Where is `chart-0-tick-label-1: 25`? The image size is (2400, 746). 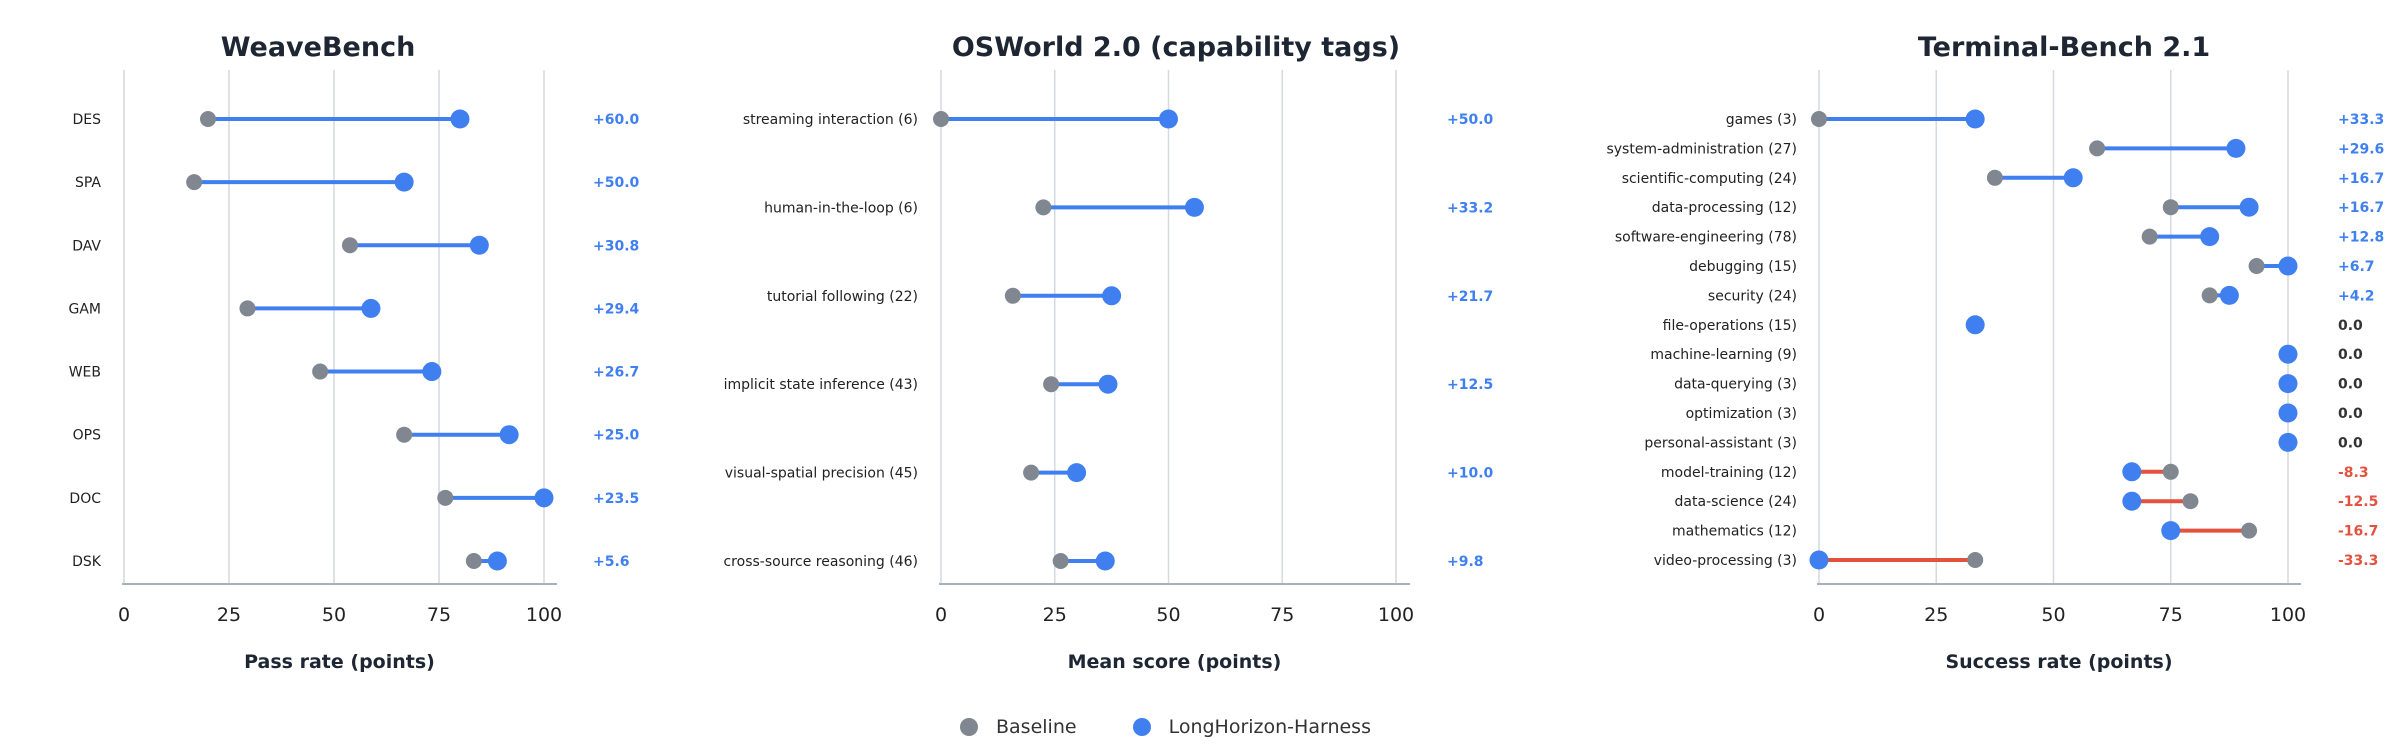
chart-0-tick-label-1: 25 is located at coordinates (229, 615).